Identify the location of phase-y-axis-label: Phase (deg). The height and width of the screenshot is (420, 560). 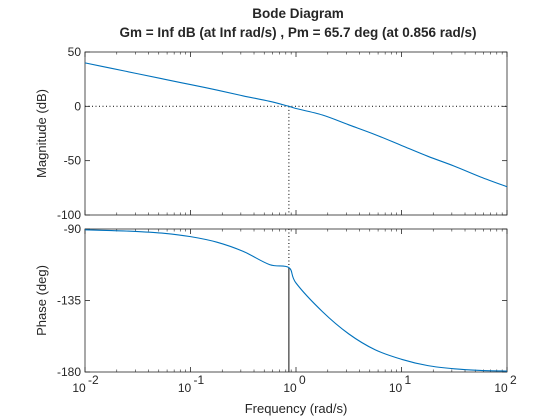
(41, 300).